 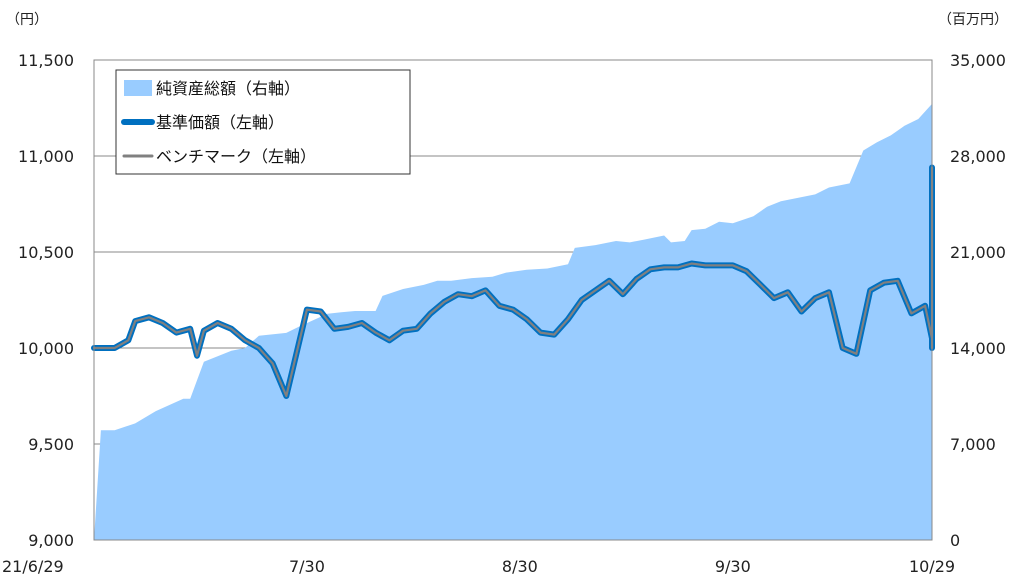 I want to click on legend-box, so click(x=263, y=122).